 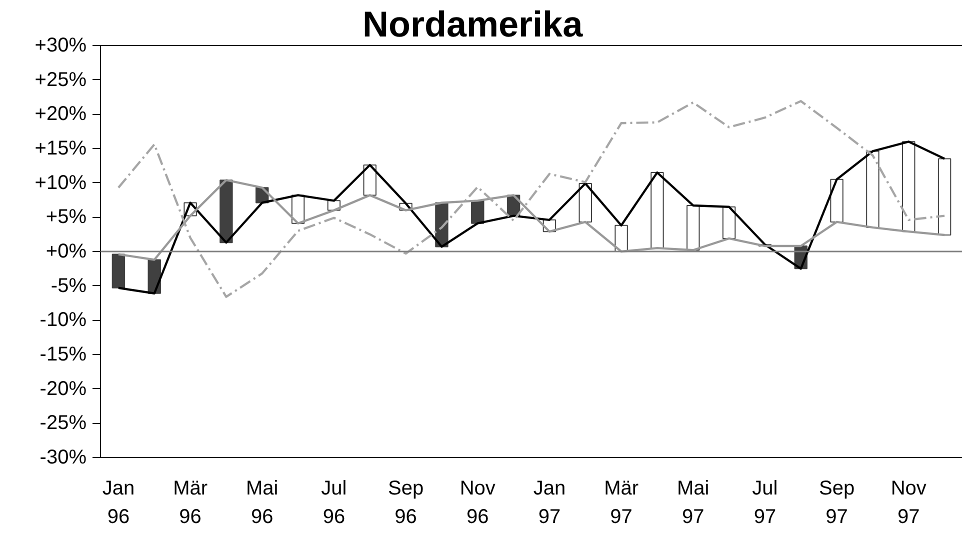 What do you see at coordinates (63, 320) in the screenshot?
I see `y-tick-label: -10%` at bounding box center [63, 320].